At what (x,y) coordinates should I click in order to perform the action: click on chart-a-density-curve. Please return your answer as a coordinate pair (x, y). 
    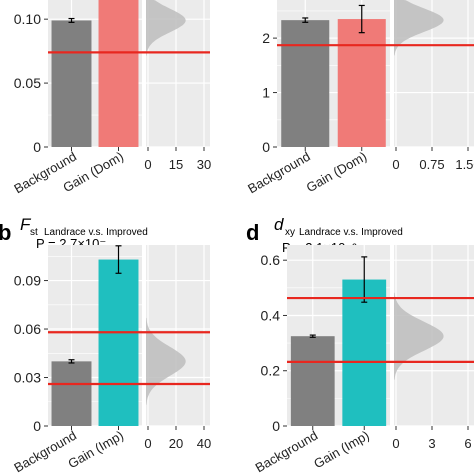
    Looking at the image, I should click on (166, 28).